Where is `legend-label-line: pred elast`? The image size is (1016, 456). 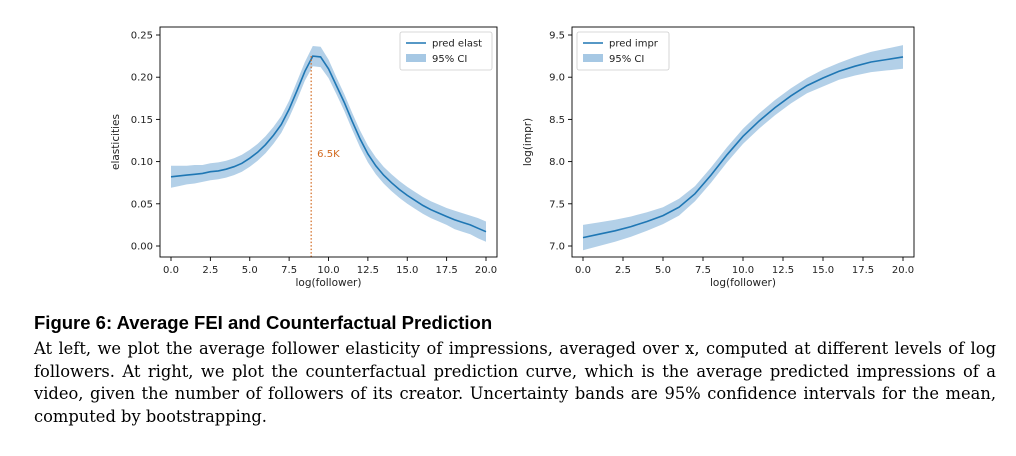 legend-label-line: pred elast is located at coordinates (457, 44).